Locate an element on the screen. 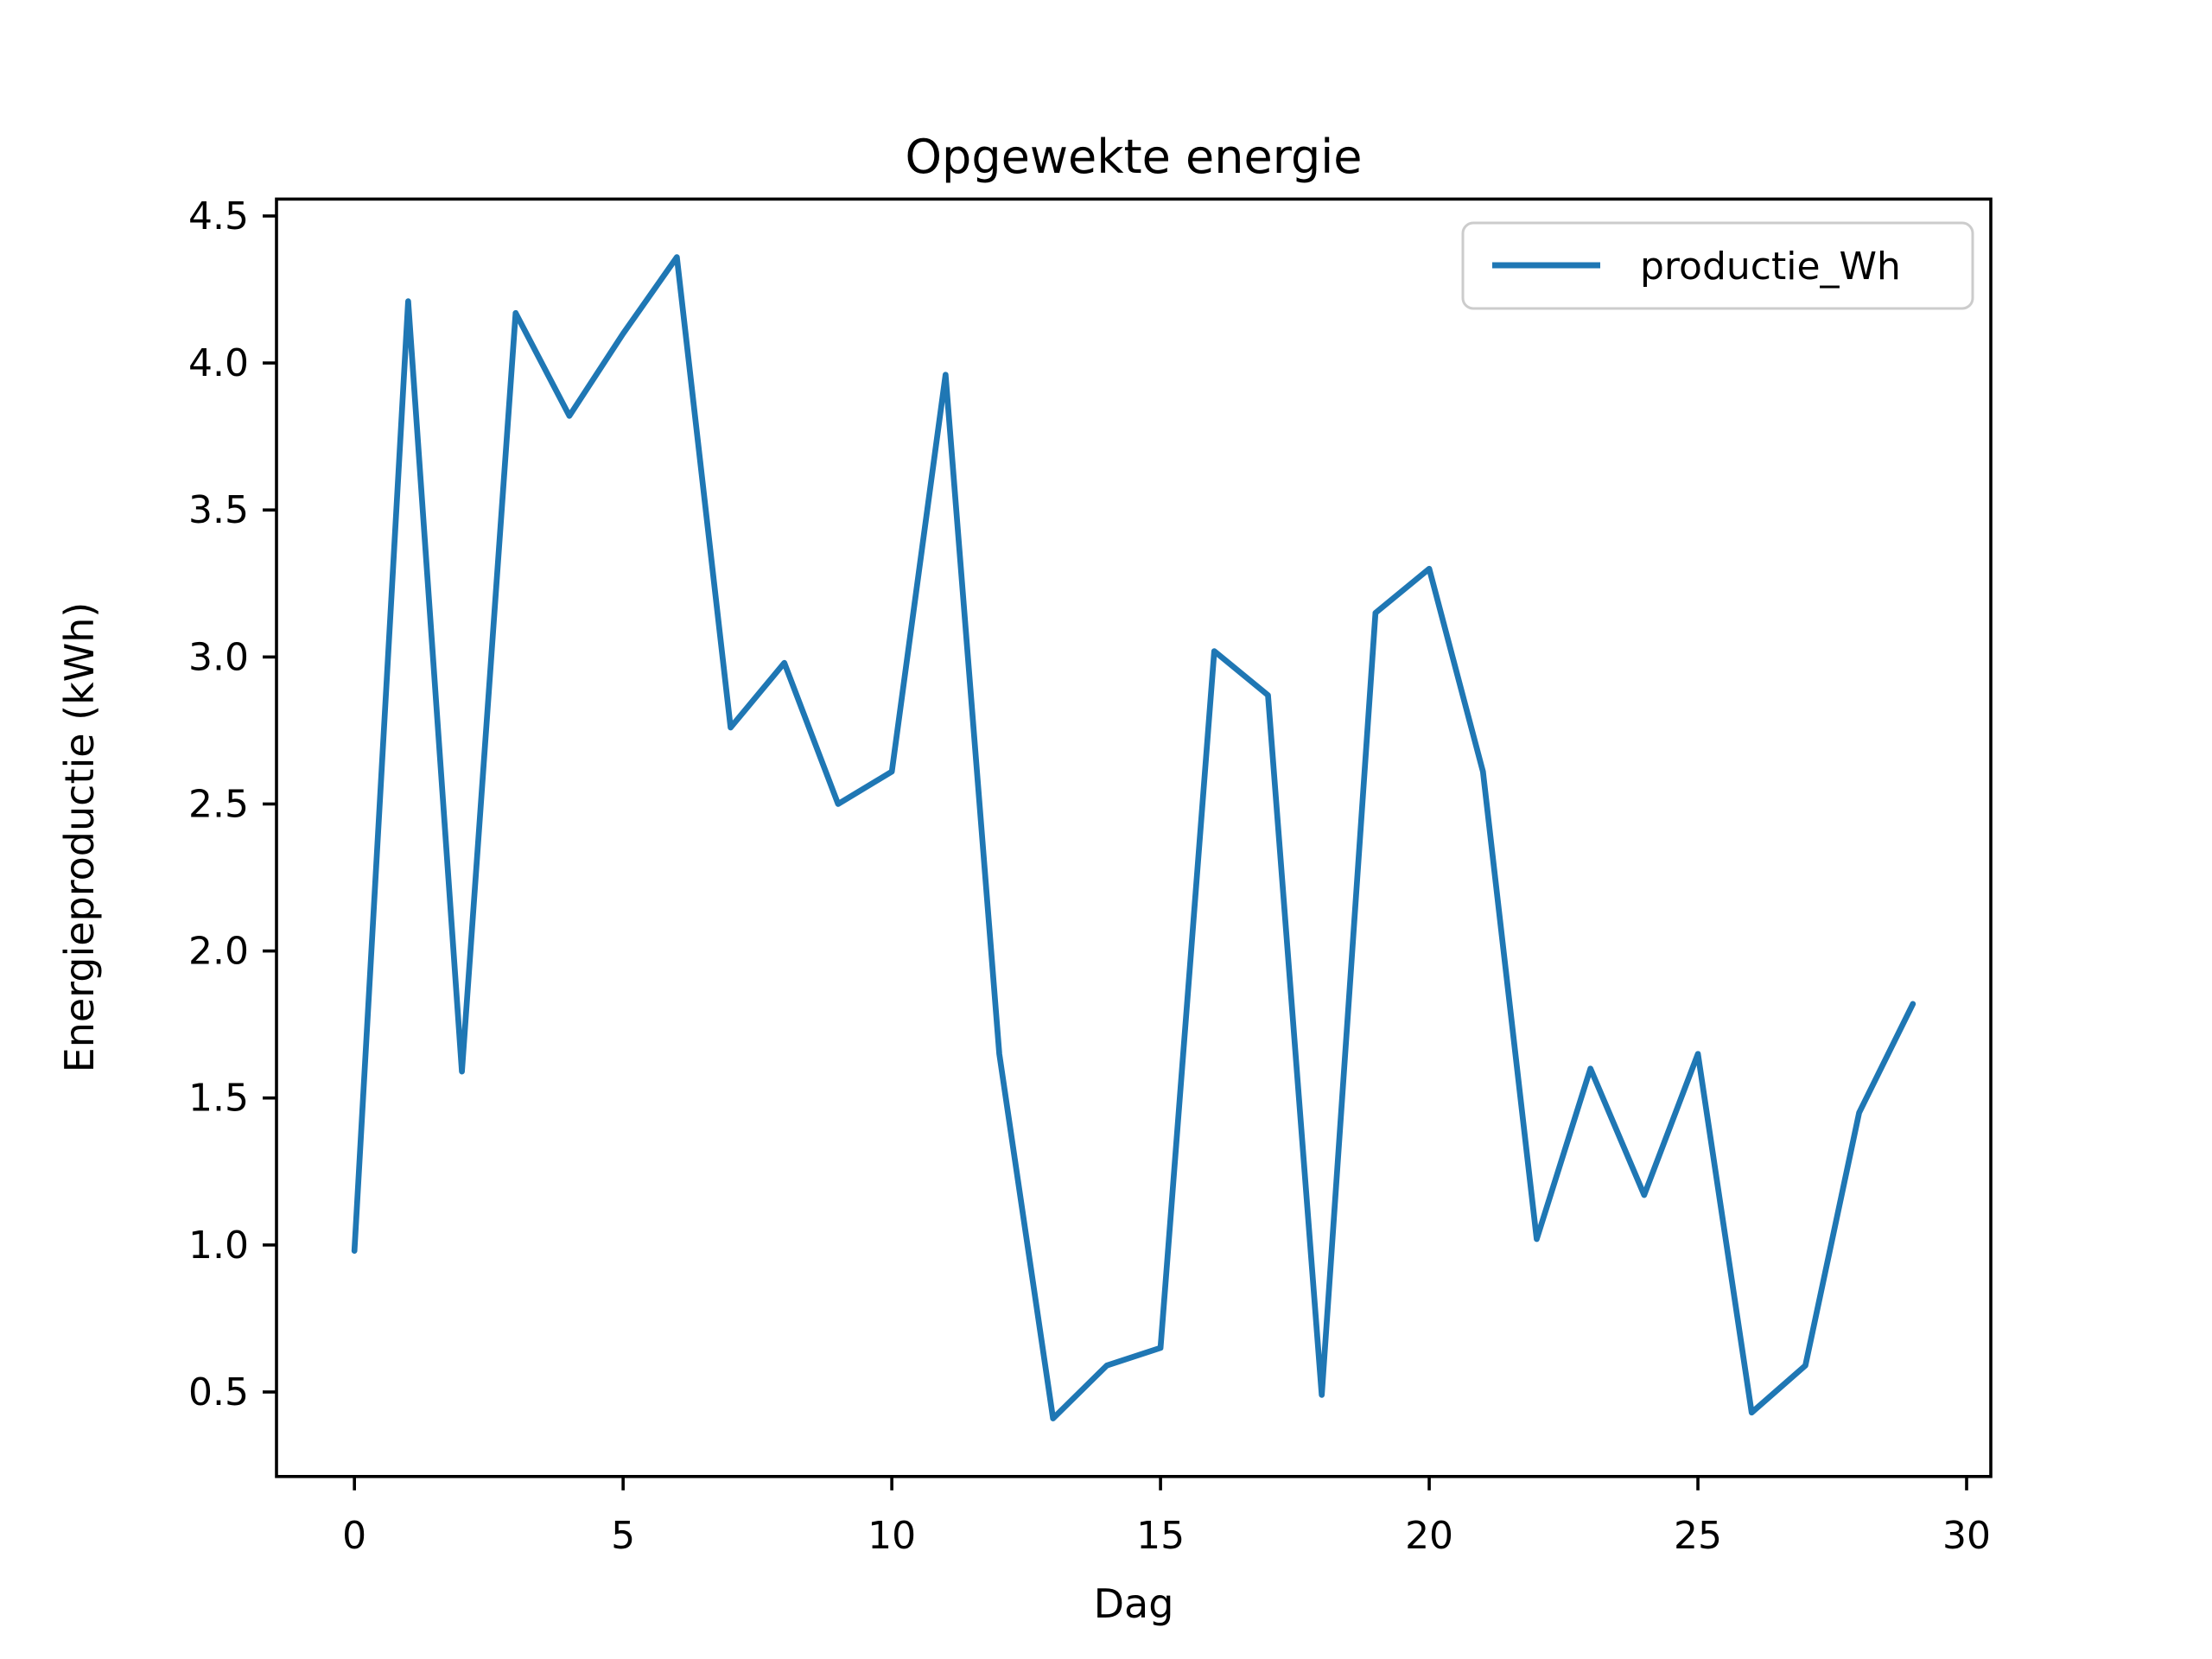 This screenshot has height=1659, width=2212. x-tick-label: 0 is located at coordinates (354, 1536).